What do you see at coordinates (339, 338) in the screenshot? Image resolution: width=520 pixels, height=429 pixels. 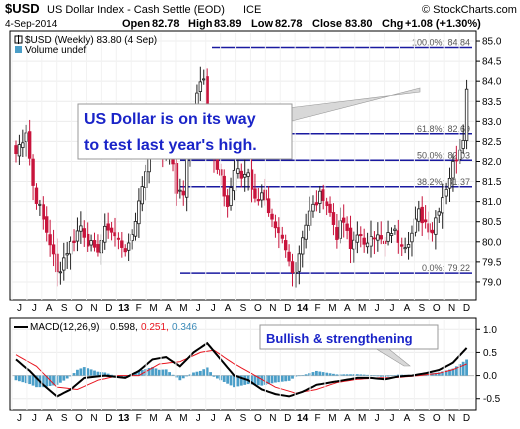 I see `macd-callout-text: Bullish & strengthening` at bounding box center [339, 338].